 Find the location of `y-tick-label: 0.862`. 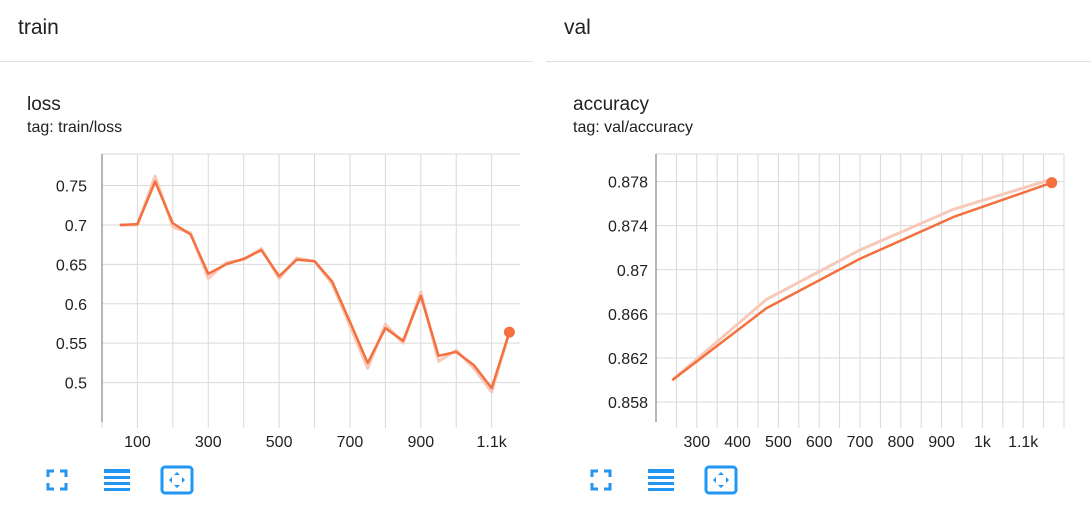

y-tick-label: 0.862 is located at coordinates (628, 359).